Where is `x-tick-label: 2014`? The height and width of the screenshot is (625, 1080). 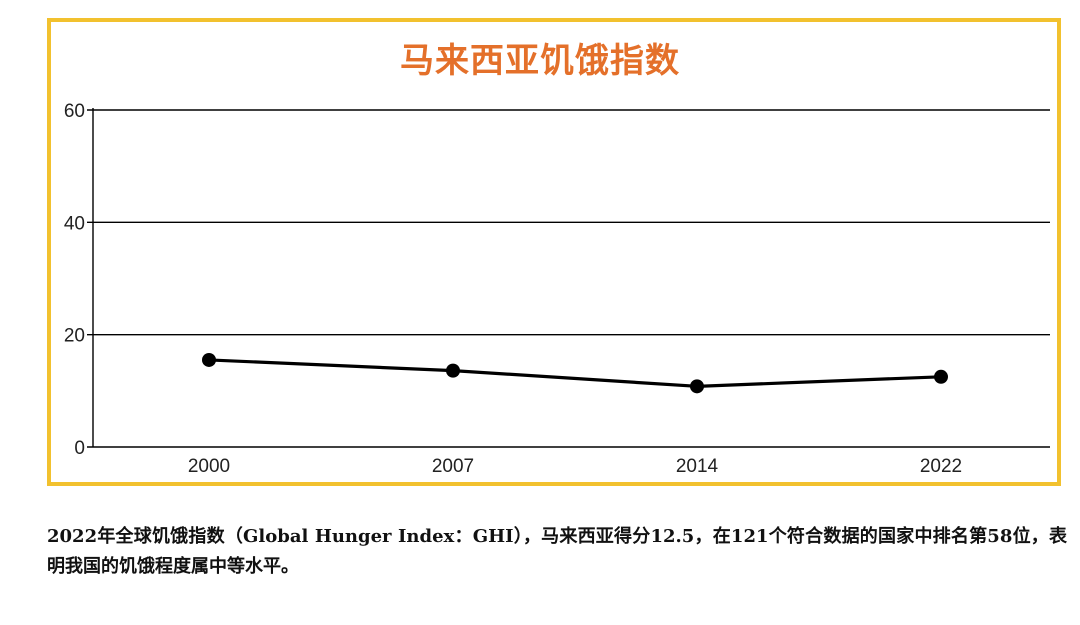
x-tick-label: 2014 is located at coordinates (697, 466).